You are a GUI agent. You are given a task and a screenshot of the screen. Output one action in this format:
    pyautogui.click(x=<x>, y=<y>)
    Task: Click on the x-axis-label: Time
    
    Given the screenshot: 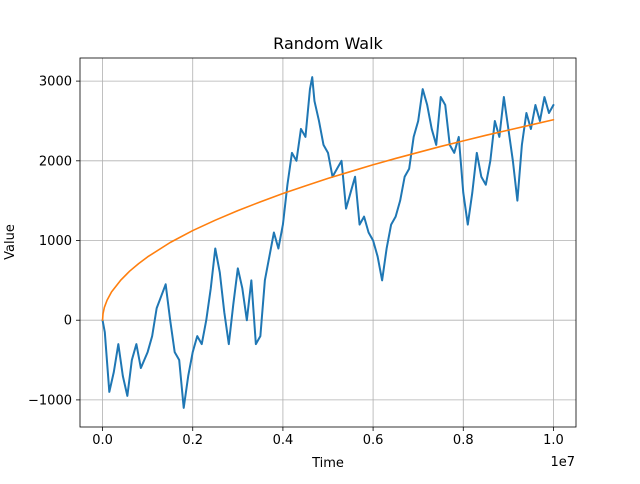 What is the action you would take?
    pyautogui.click(x=327, y=463)
    